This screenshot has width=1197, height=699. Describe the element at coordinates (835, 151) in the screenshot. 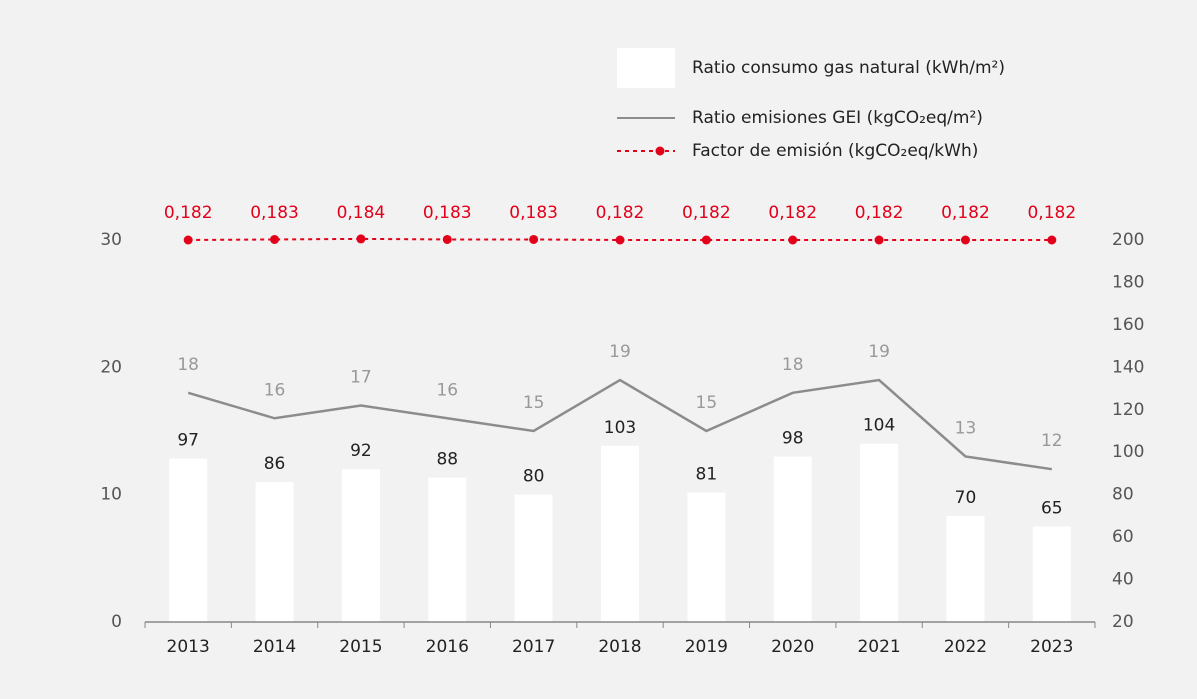

I see `legend-label: Factor de emisión (kgCO₂eq/kWh)` at that location.